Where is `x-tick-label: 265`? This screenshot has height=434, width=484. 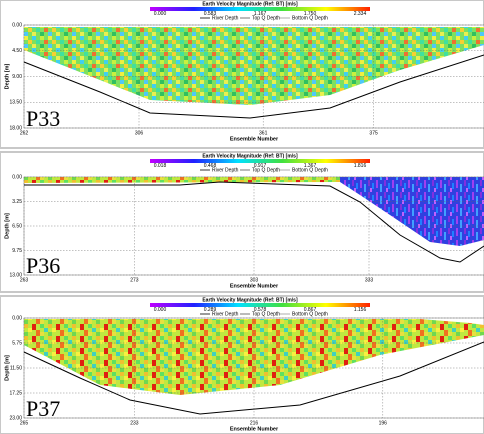 x-tick-label: 265 is located at coordinates (24, 423).